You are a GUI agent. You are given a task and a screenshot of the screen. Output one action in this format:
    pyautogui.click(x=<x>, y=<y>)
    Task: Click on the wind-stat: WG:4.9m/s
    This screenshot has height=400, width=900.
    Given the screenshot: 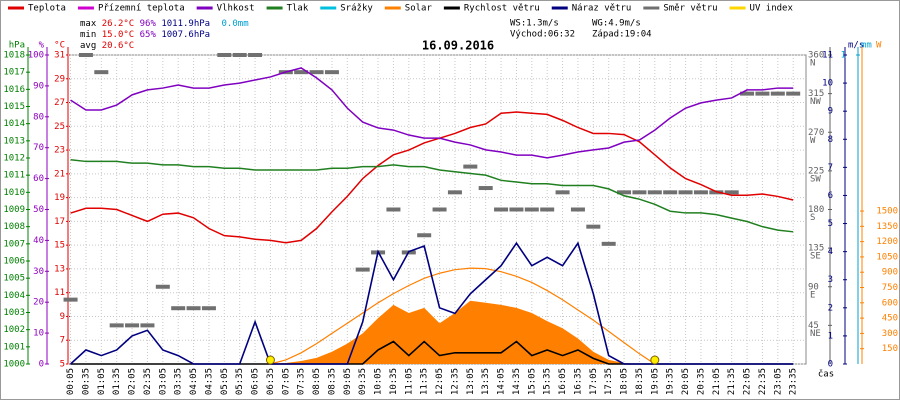 What is the action you would take?
    pyautogui.click(x=616, y=24)
    